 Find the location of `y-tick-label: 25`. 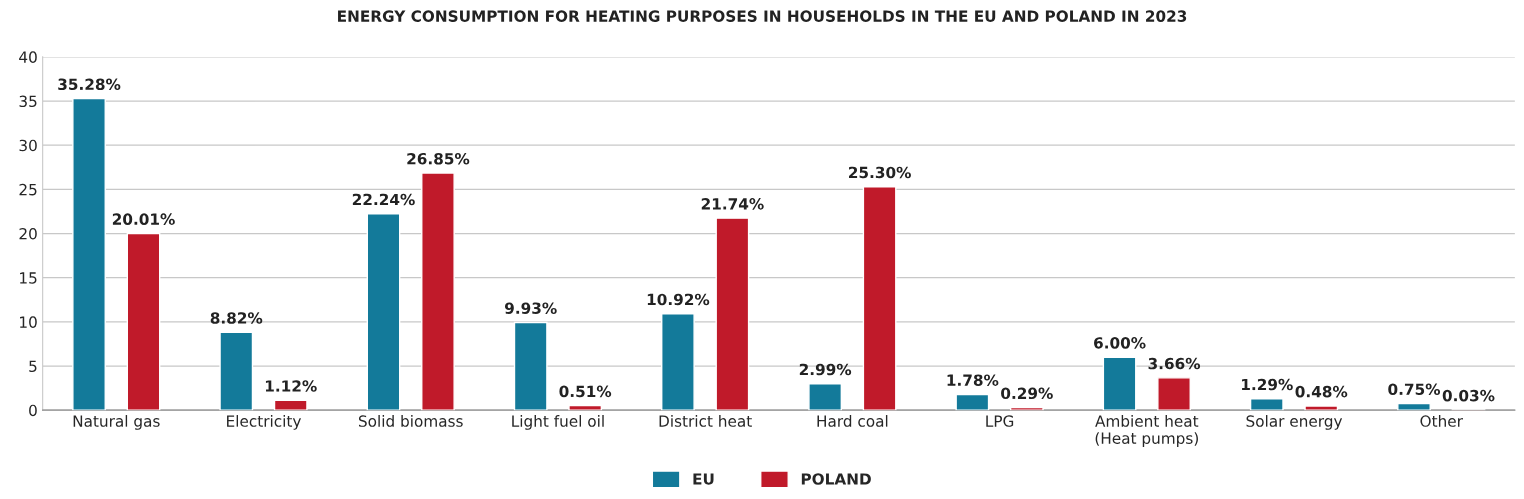

y-tick-label: 25 is located at coordinates (28, 189).